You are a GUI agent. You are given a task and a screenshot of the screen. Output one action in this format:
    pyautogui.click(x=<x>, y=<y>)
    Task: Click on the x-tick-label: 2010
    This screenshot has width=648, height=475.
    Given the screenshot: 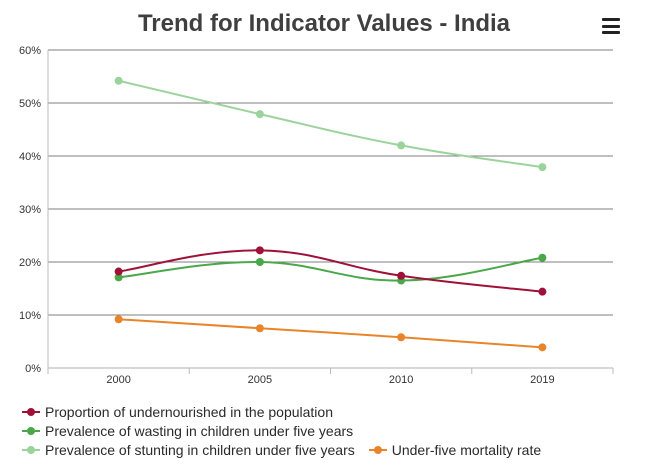 What is the action you would take?
    pyautogui.click(x=401, y=380)
    